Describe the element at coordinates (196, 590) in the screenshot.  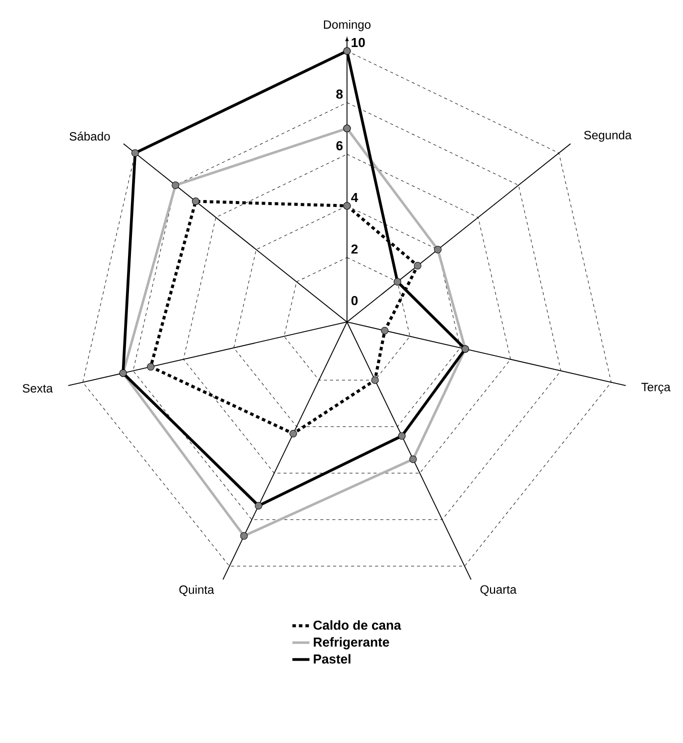
I see `spoke-label: Quinta` at that location.